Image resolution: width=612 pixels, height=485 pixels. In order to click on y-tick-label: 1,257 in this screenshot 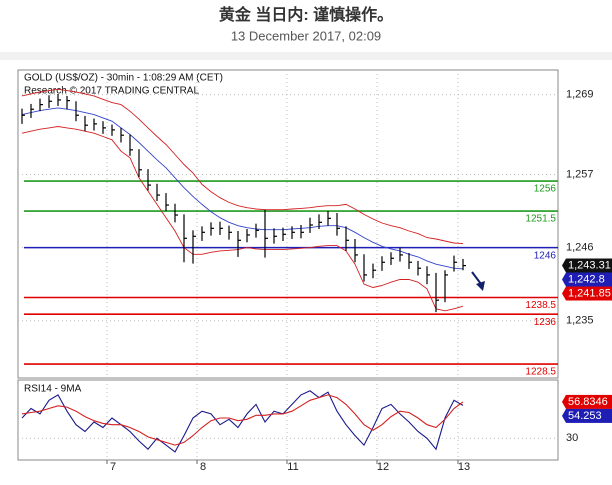, I will do `click(580, 174)`.